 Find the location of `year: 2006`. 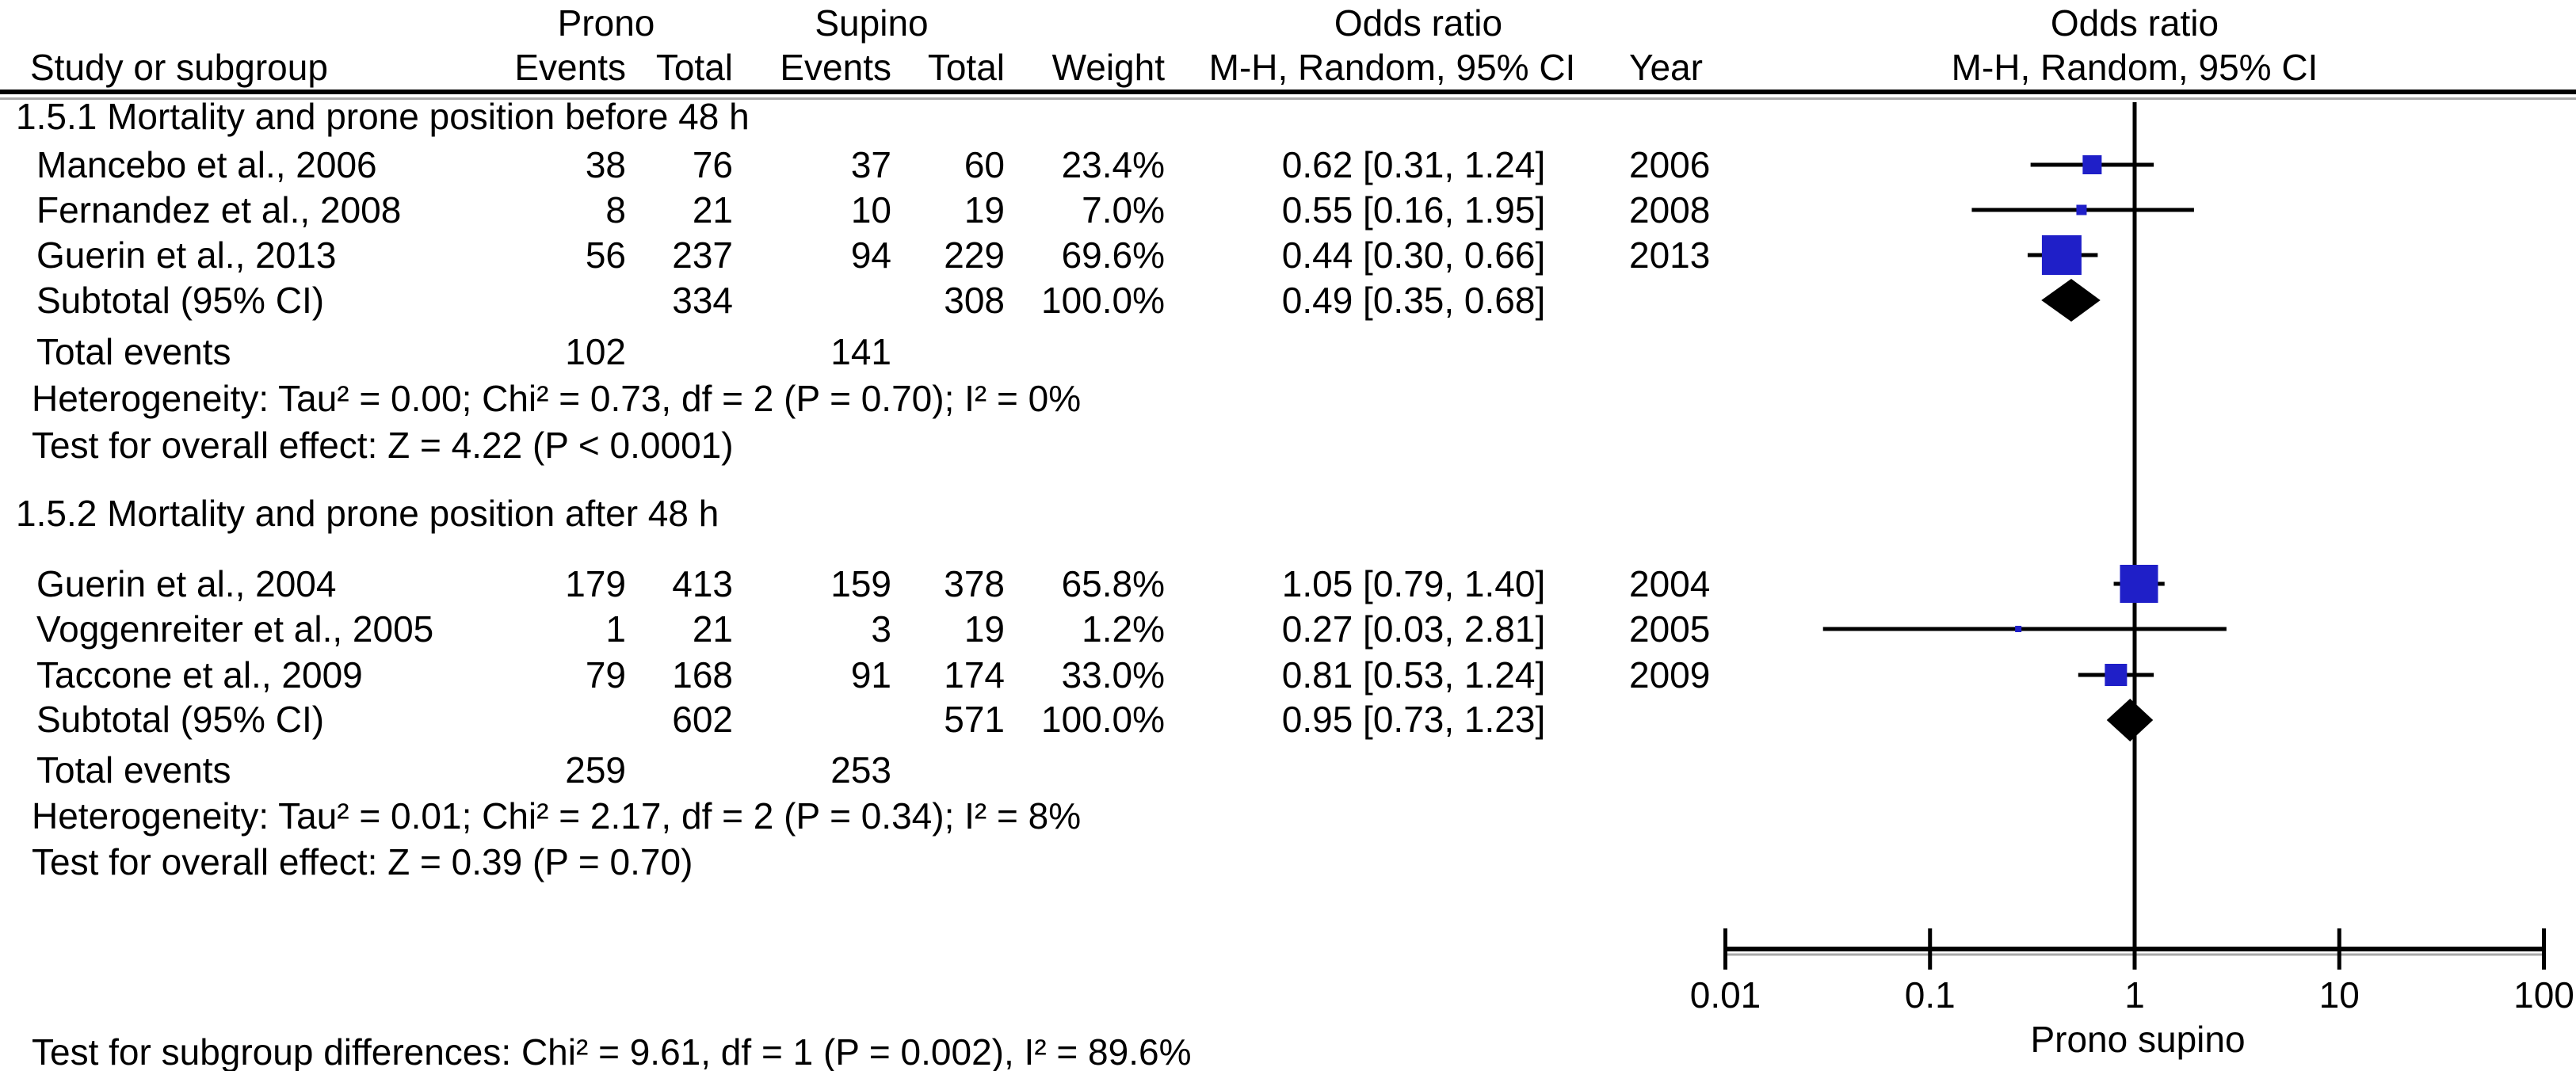

year: 2006 is located at coordinates (1670, 164).